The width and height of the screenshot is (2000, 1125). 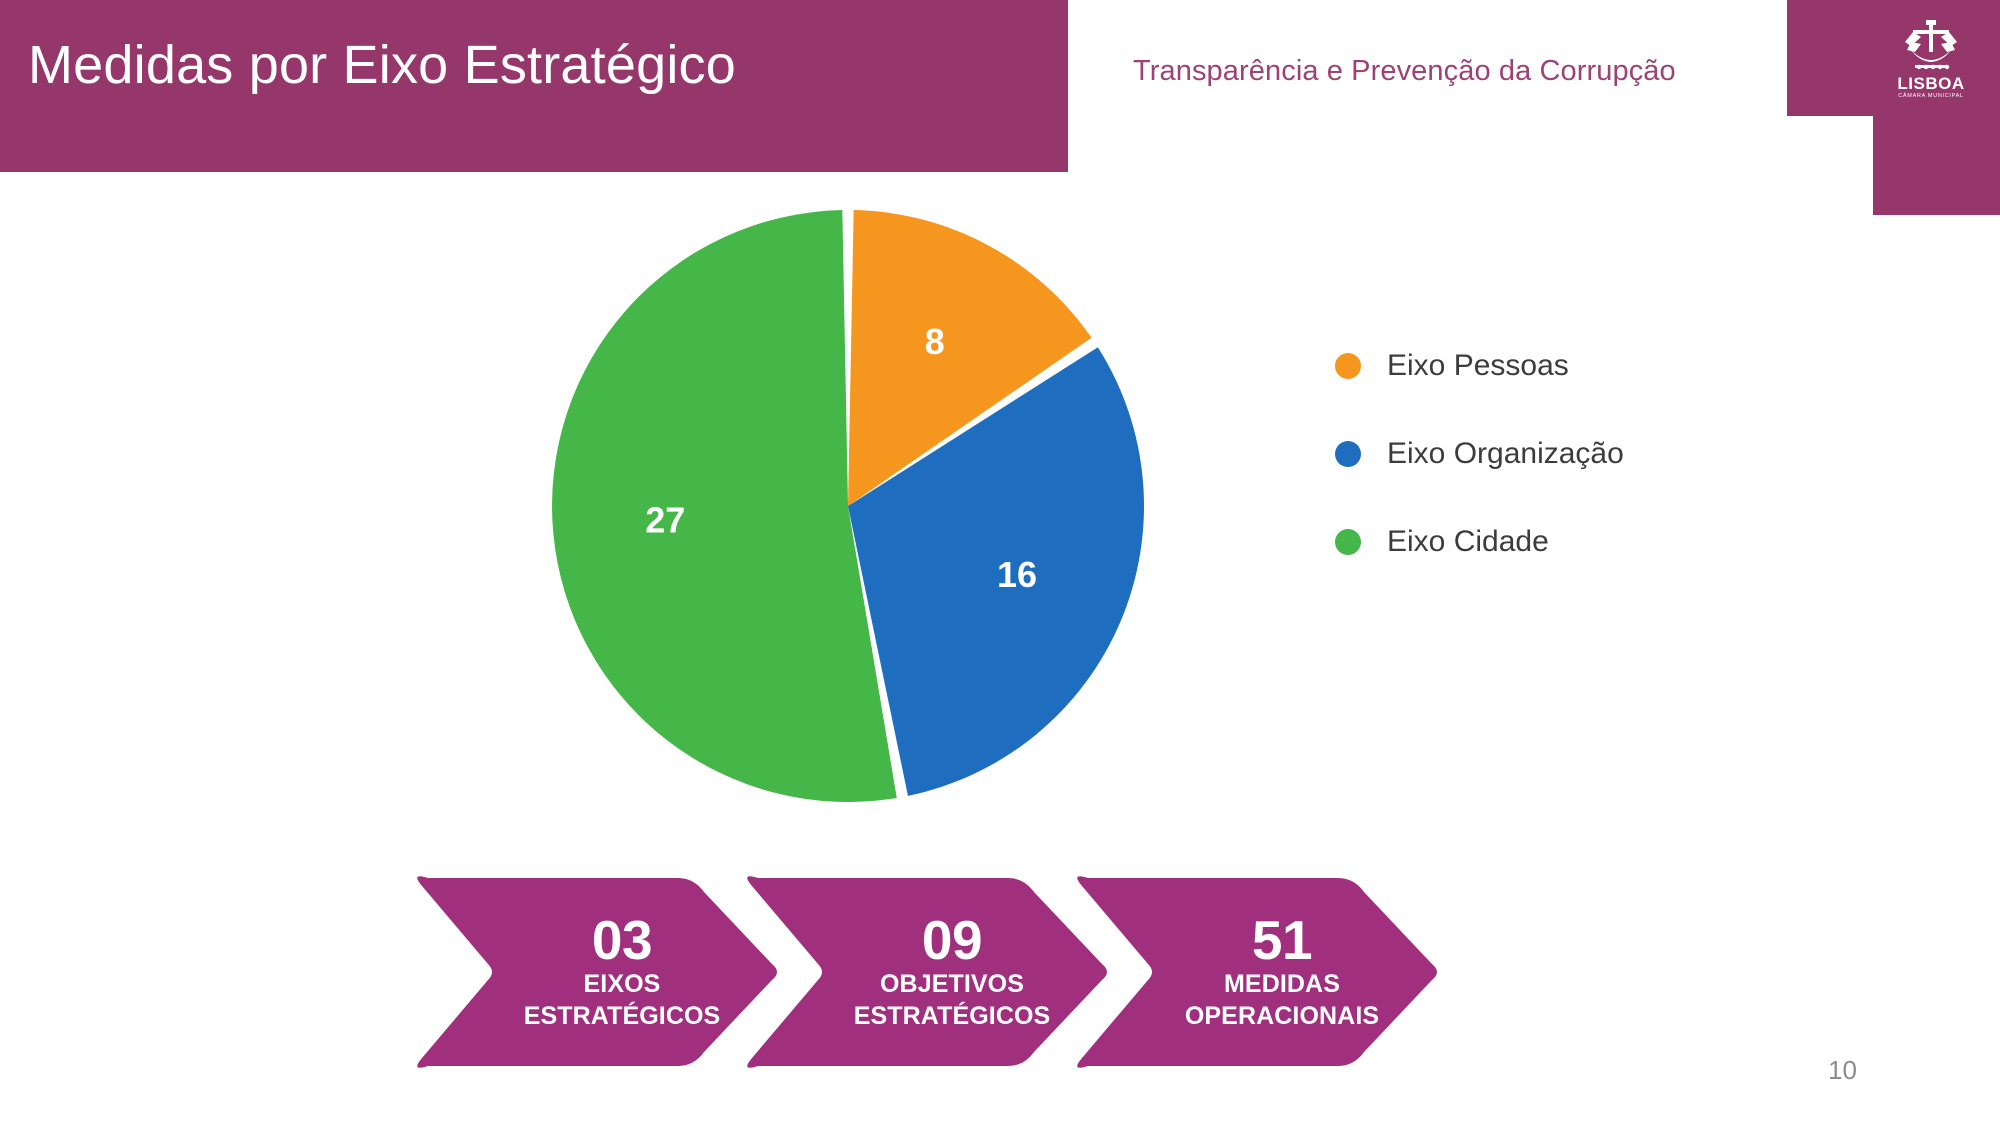 What do you see at coordinates (622, 983) in the screenshot?
I see `chevron-line-1: EIXOS` at bounding box center [622, 983].